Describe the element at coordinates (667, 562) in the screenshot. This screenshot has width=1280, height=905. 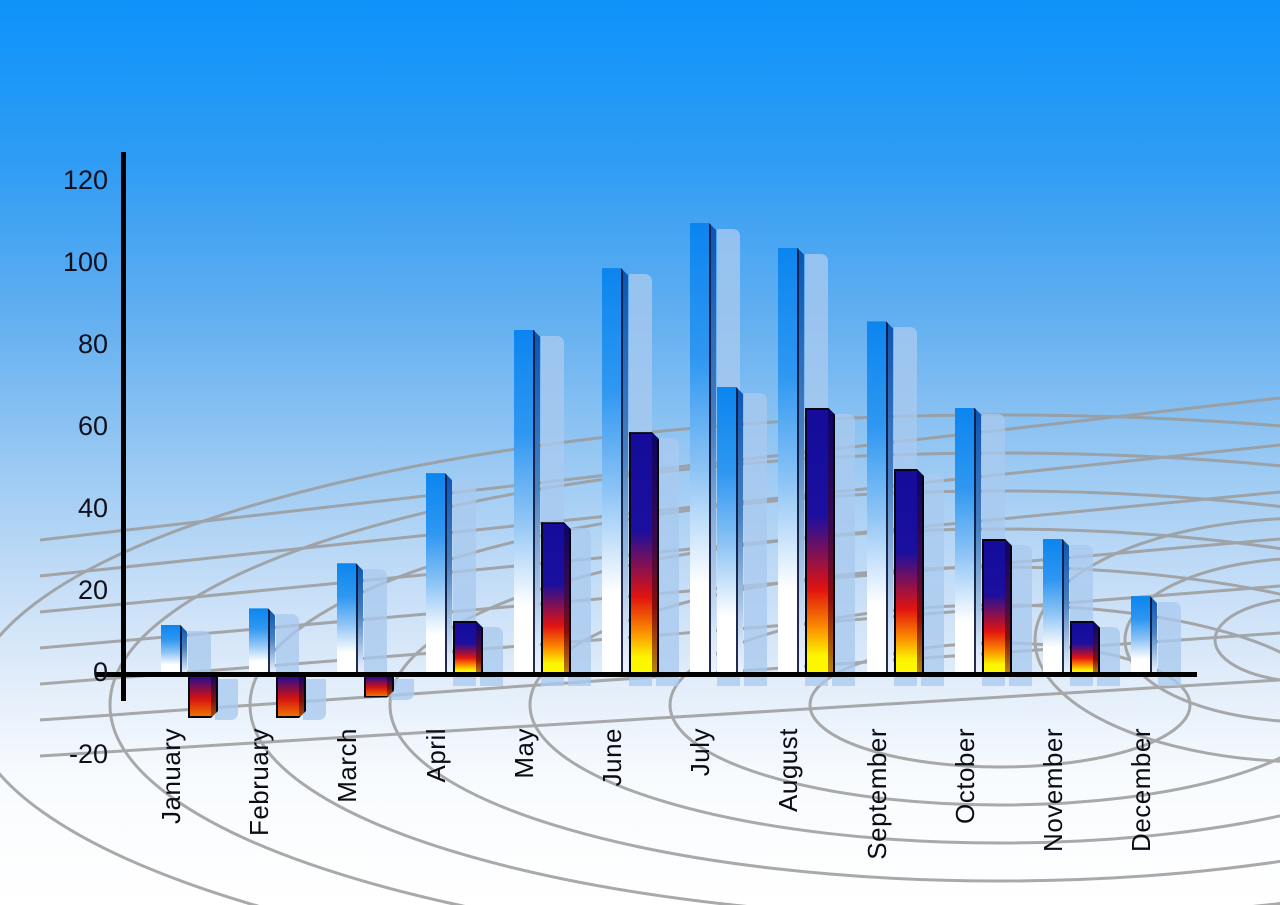
I see `bar-june-secondary-shadow` at that location.